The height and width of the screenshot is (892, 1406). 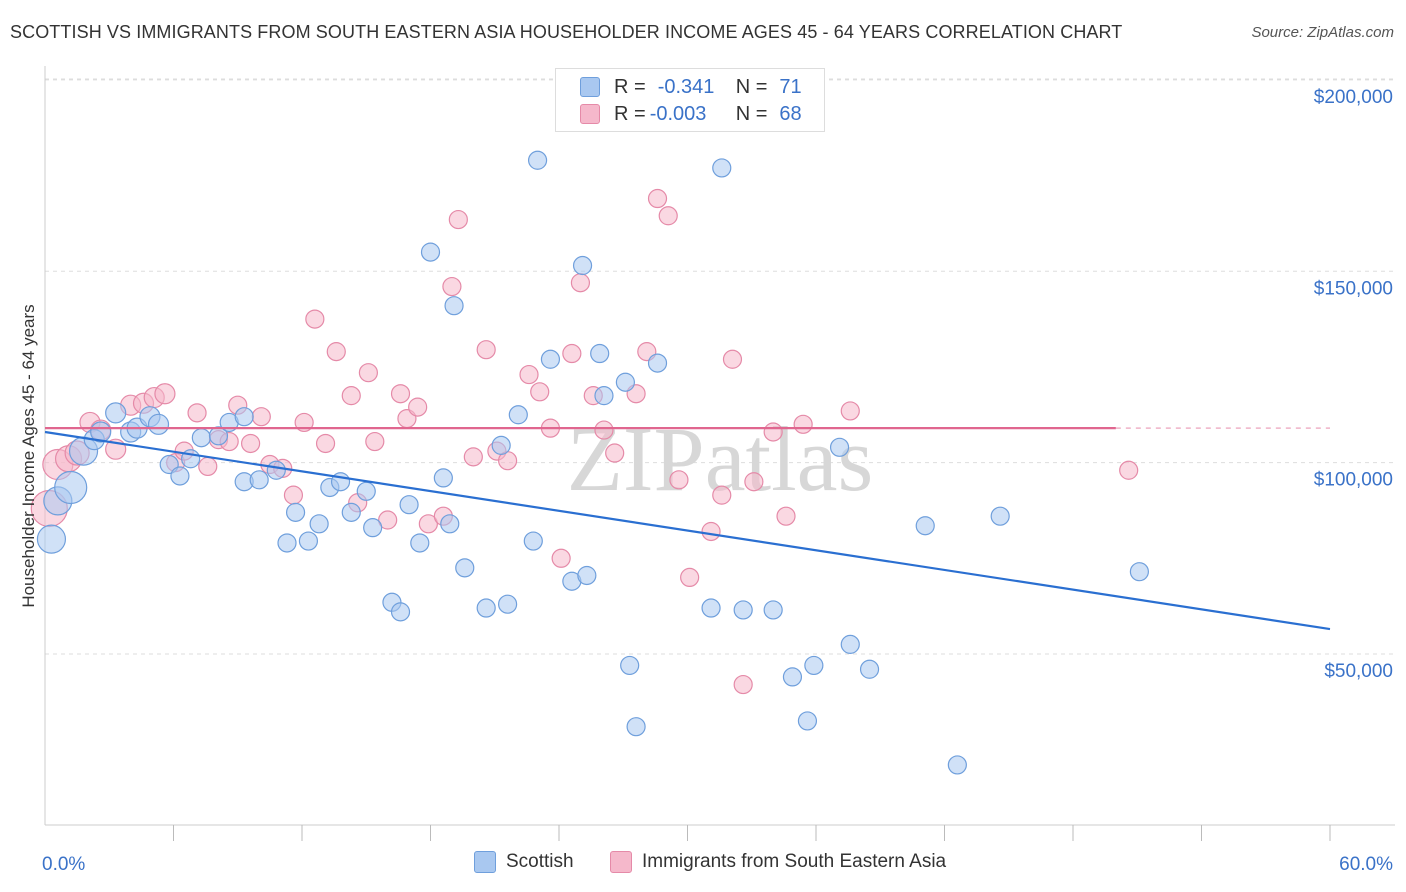 I want to click on legend-label-scottish: Scottish, so click(x=540, y=861).